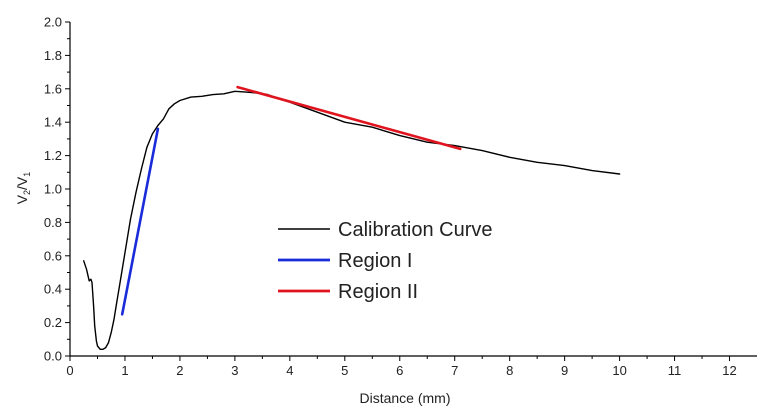  What do you see at coordinates (53, 322) in the screenshot?
I see `y-tick-label: 0.2` at bounding box center [53, 322].